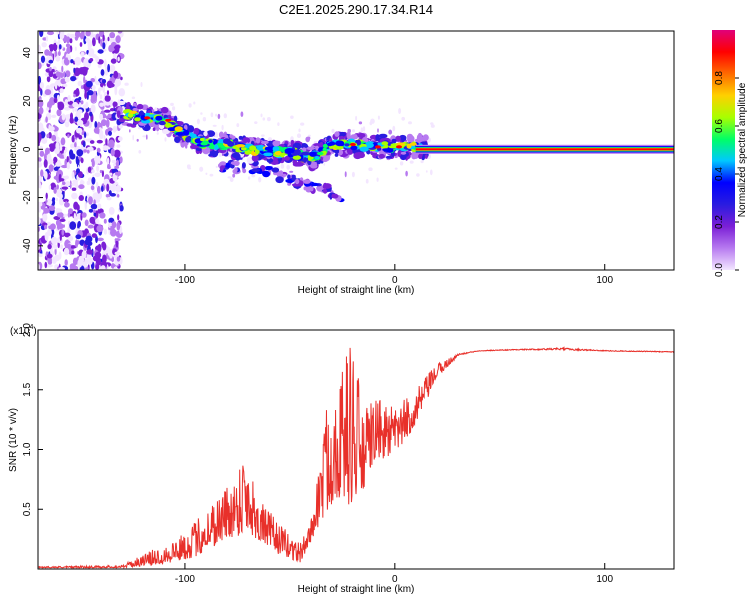 The height and width of the screenshot is (600, 750). What do you see at coordinates (726, 174) in the screenshot?
I see `colorbar-ticks: 0.0 0.2 0.4 0.6 0.8` at bounding box center [726, 174].